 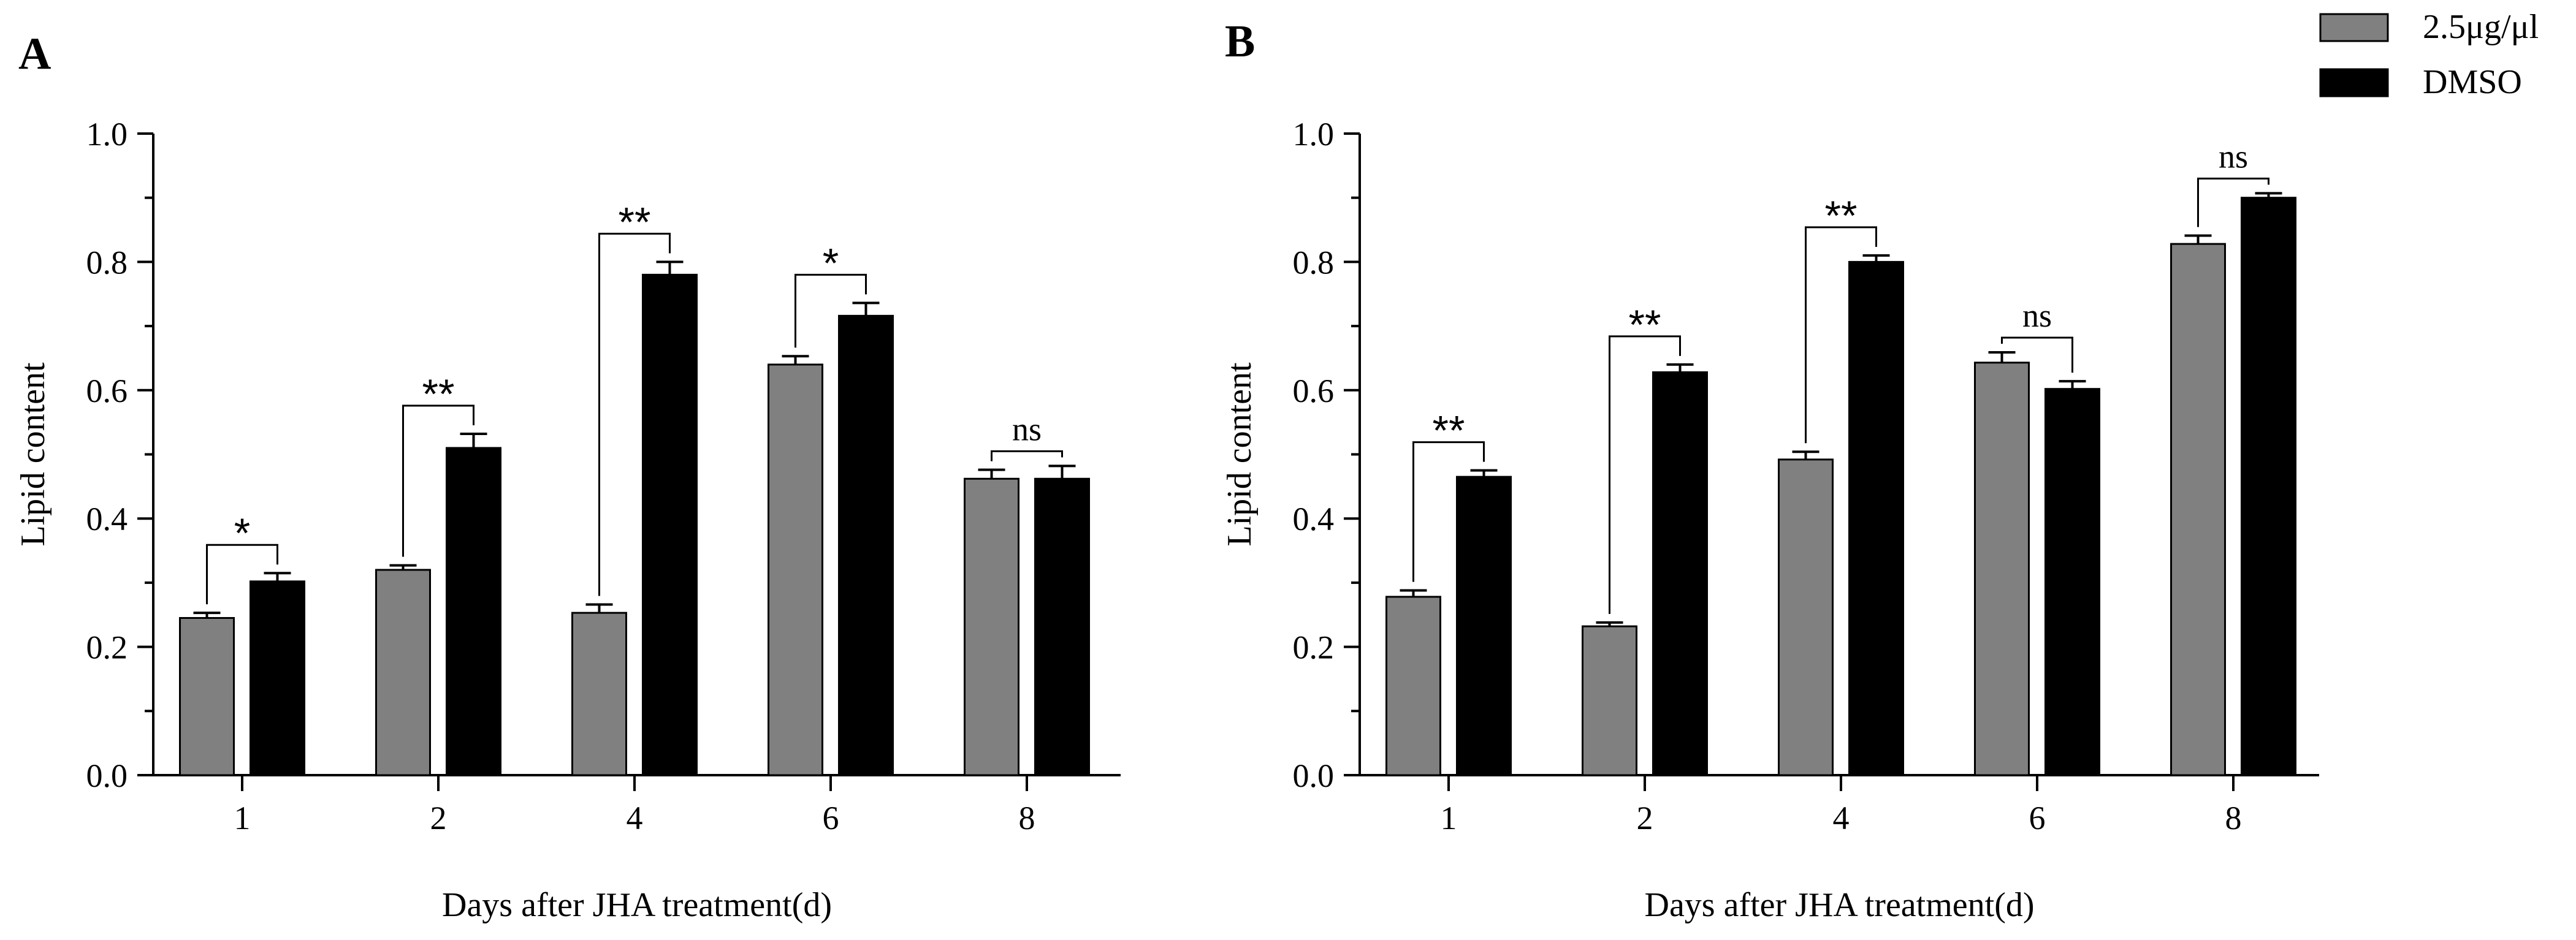 I want to click on panel-label: B, so click(x=1240, y=42).